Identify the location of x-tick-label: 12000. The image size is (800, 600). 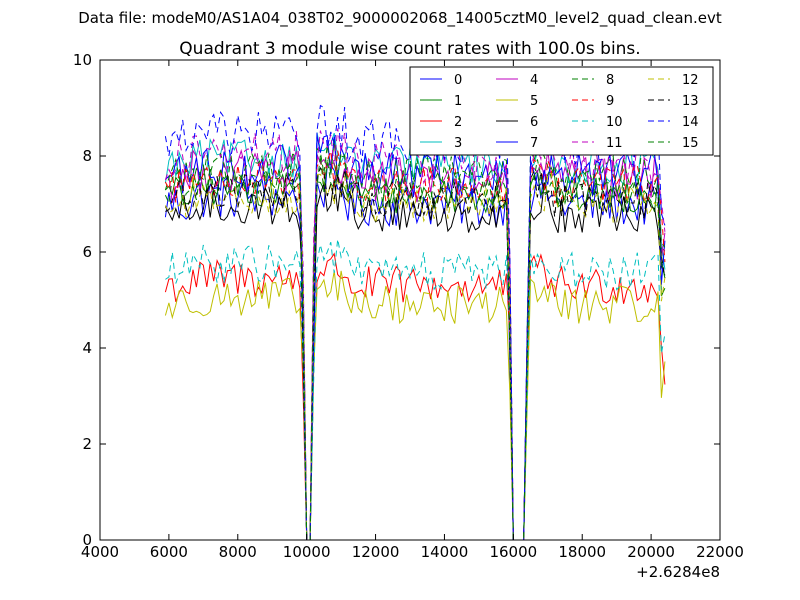
(376, 552).